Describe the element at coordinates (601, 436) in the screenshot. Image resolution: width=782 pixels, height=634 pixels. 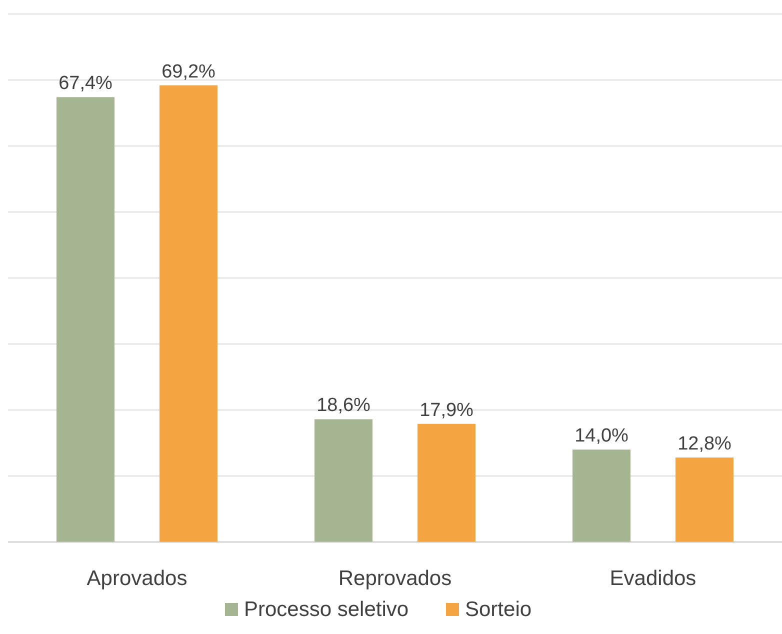
I see `data-label: 14,0%` at that location.